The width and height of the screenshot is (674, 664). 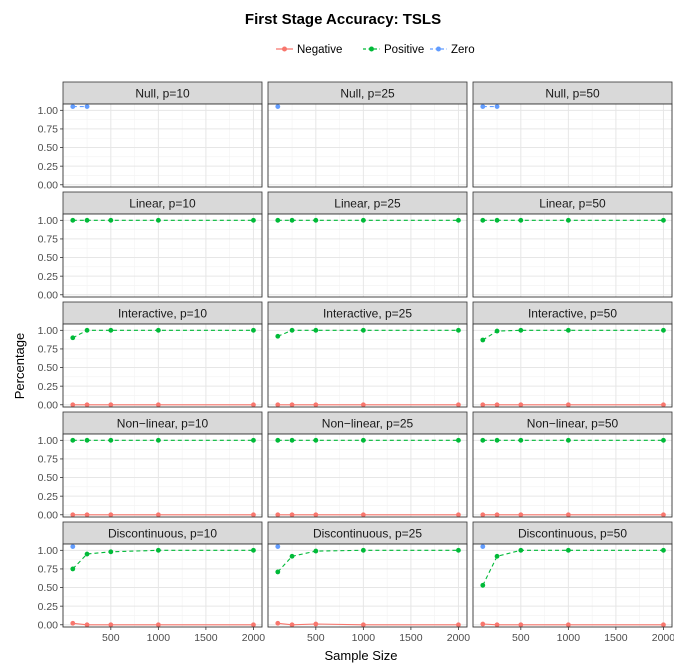 I want to click on x-tick-label: 2000, so click(x=459, y=638).